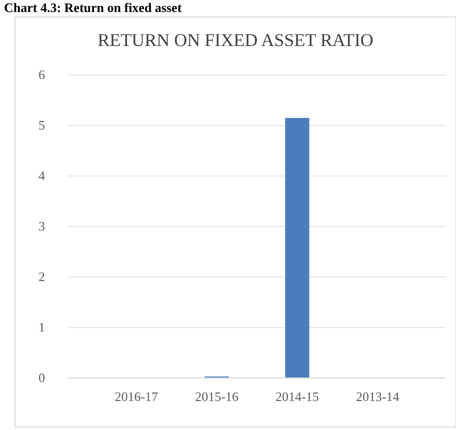 Image resolution: width=456 pixels, height=430 pixels. I want to click on x-tick-label: 2015-16, so click(217, 396).